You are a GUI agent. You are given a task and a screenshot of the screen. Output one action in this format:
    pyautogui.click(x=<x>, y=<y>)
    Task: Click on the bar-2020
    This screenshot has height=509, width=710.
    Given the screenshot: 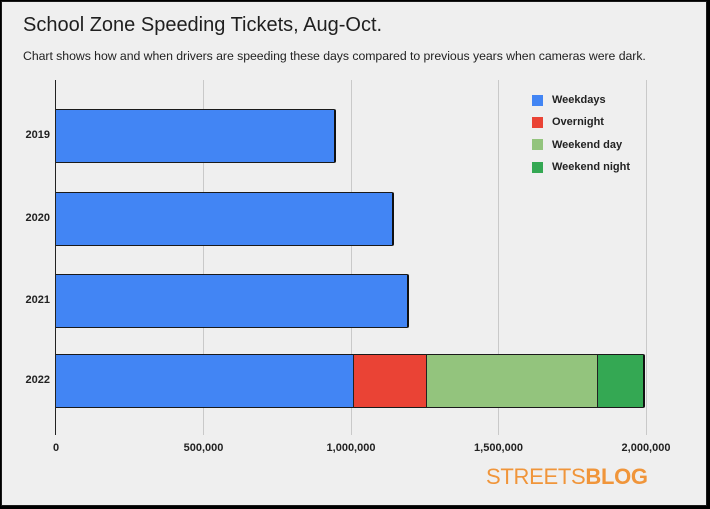 What is the action you would take?
    pyautogui.click(x=225, y=219)
    